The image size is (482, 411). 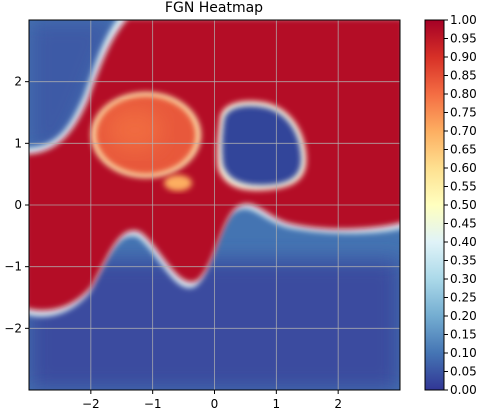 I want to click on y-axis: 2 1 0 −1 −2, so click(x=16, y=205).